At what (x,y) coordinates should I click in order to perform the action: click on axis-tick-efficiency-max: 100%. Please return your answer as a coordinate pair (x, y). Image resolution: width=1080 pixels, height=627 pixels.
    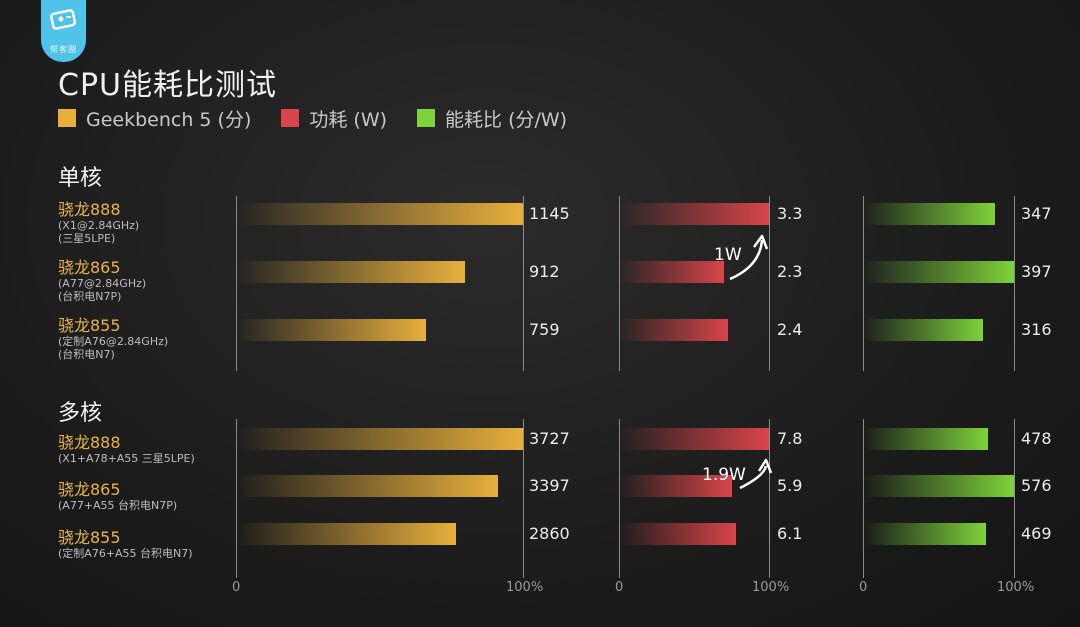
    Looking at the image, I should click on (1016, 587).